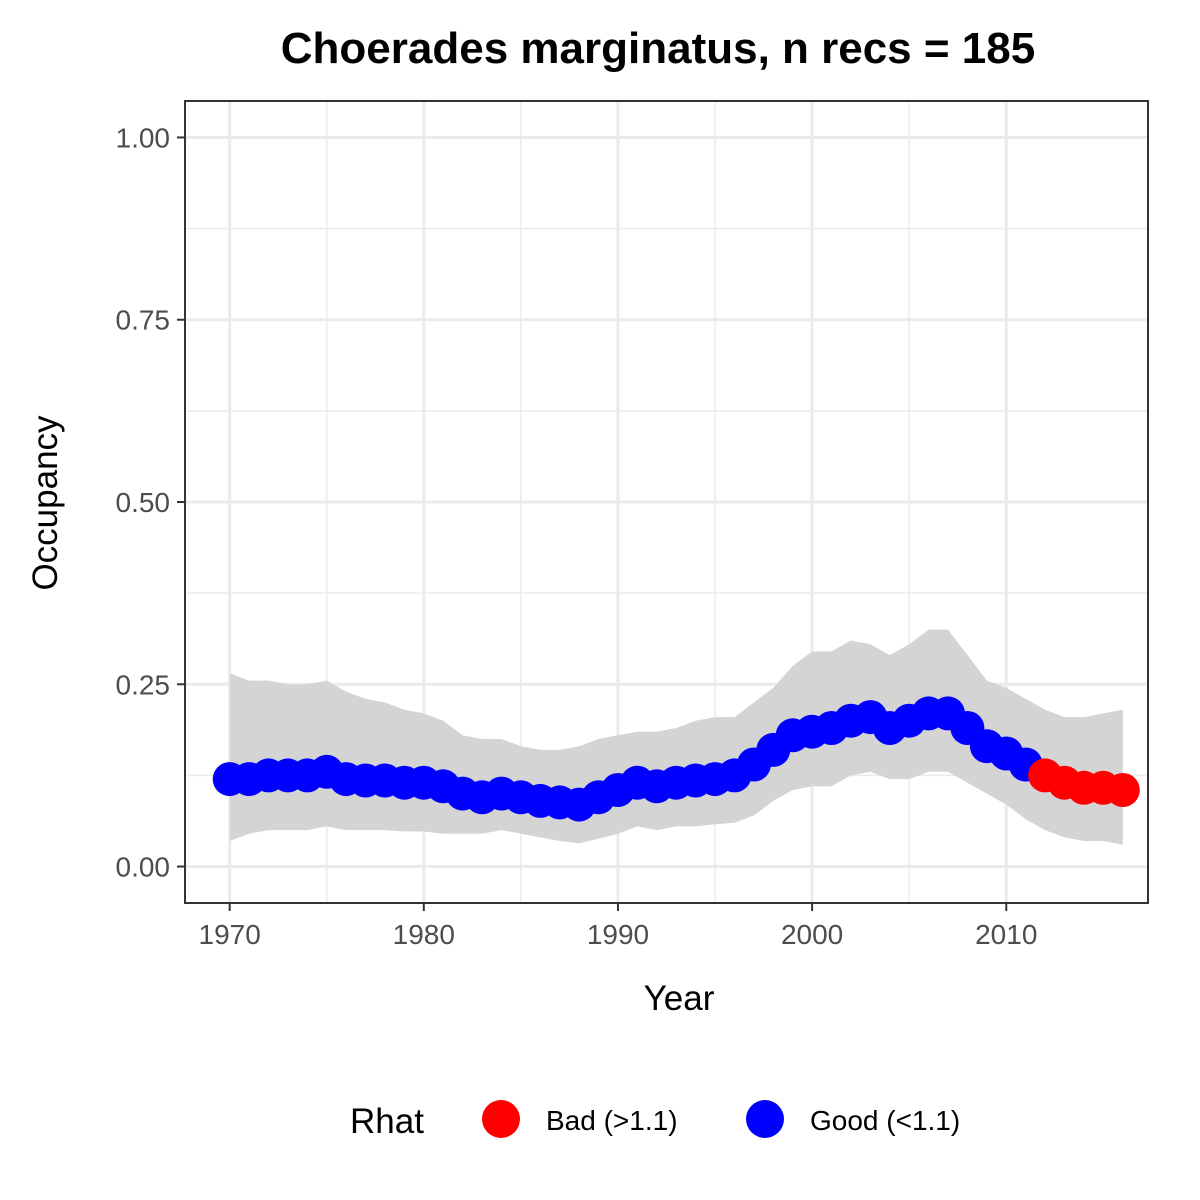 The height and width of the screenshot is (1200, 1200). What do you see at coordinates (143, 320) in the screenshot?
I see `y-tick-label: 0.75` at bounding box center [143, 320].